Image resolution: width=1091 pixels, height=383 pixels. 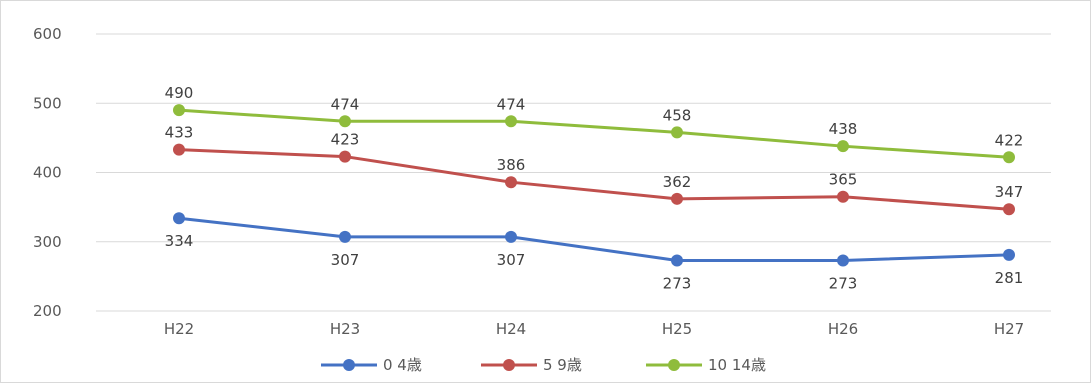 I want to click on x-tick-label: H26, so click(x=843, y=329).